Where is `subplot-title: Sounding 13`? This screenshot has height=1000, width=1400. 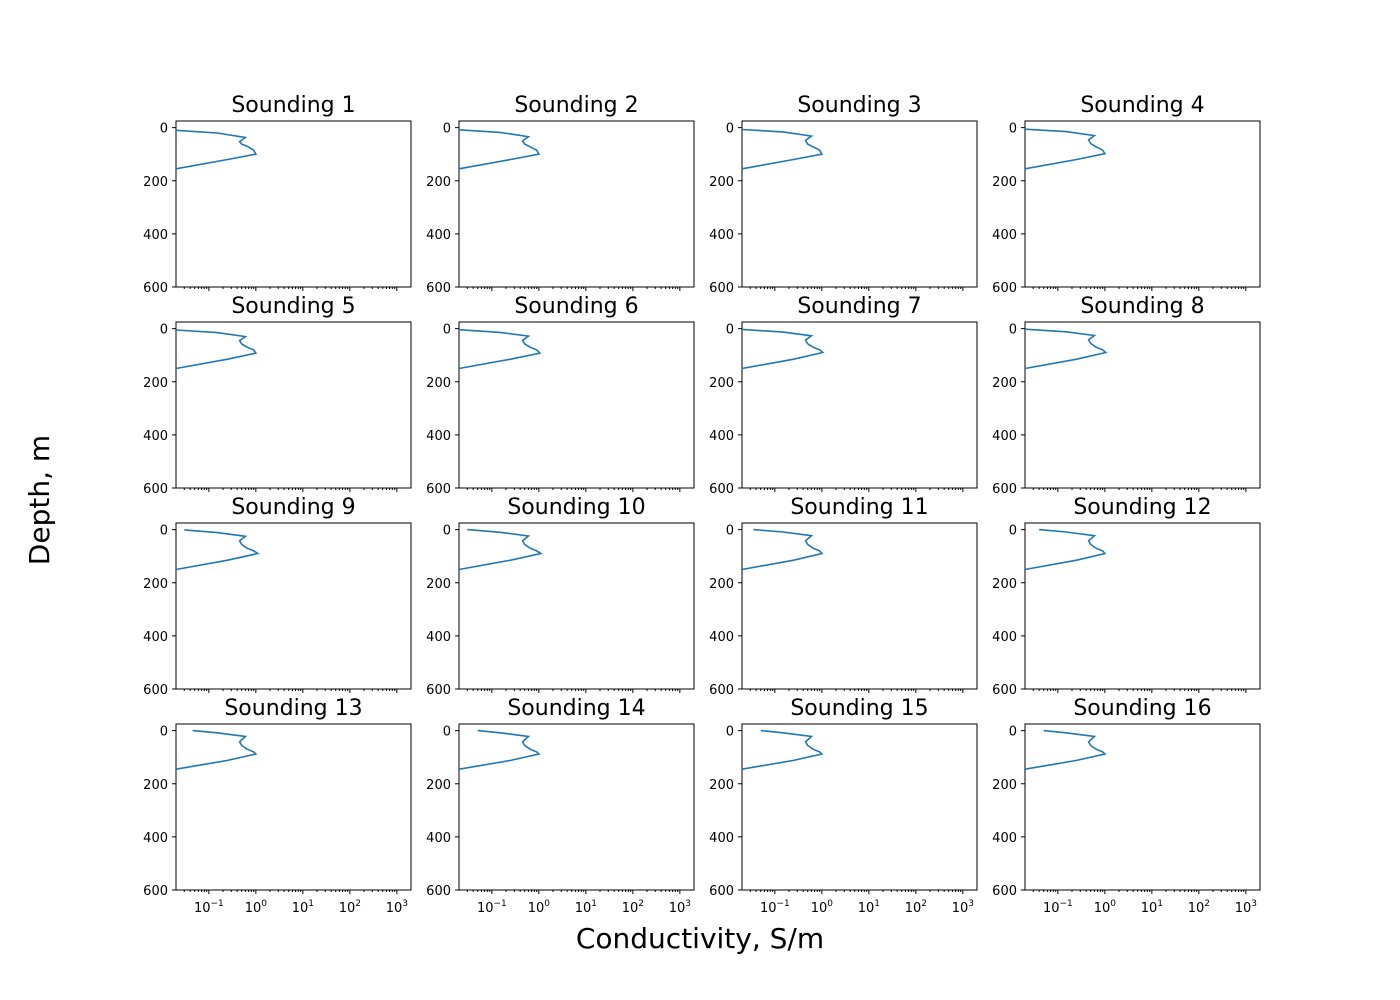
subplot-title: Sounding 13 is located at coordinates (293, 708).